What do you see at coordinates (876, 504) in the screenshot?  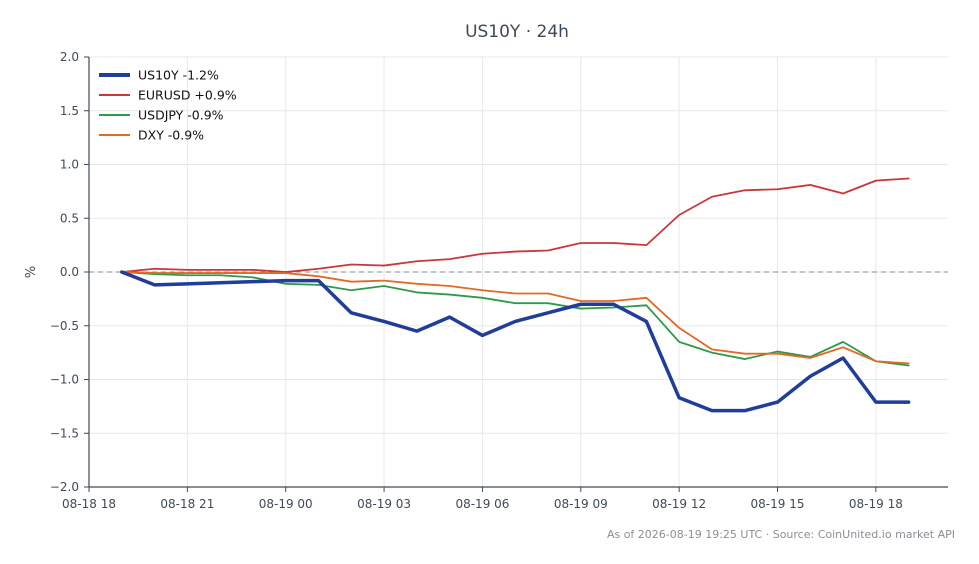 I see `x-tick-label-8: 08-19 18` at bounding box center [876, 504].